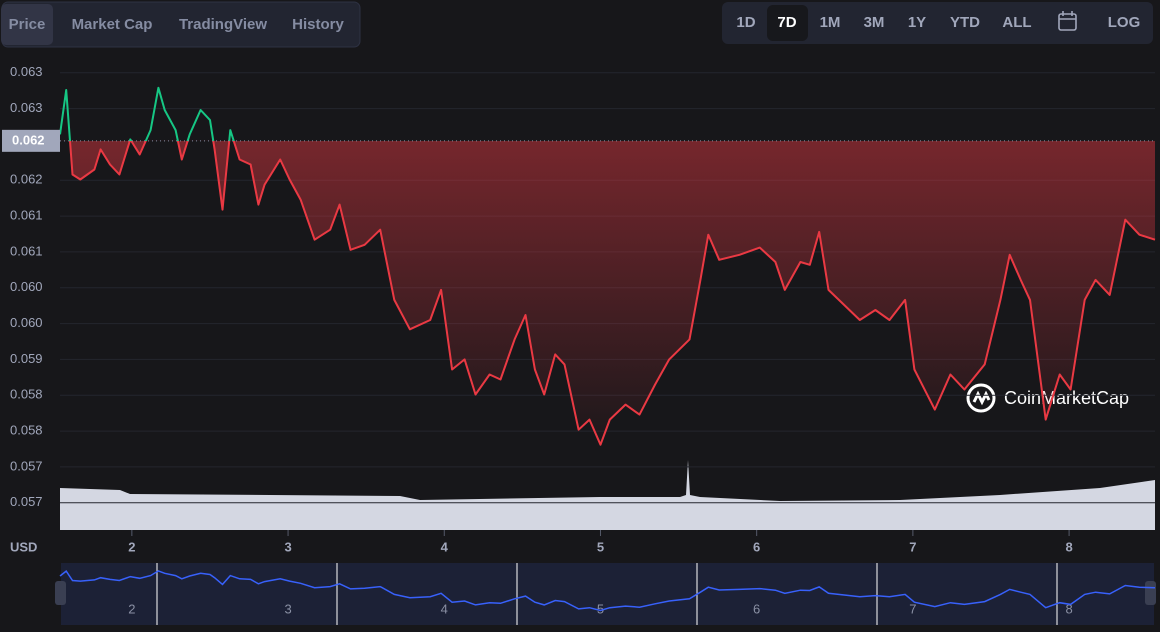  I want to click on reference-label-bg, so click(31, 140).